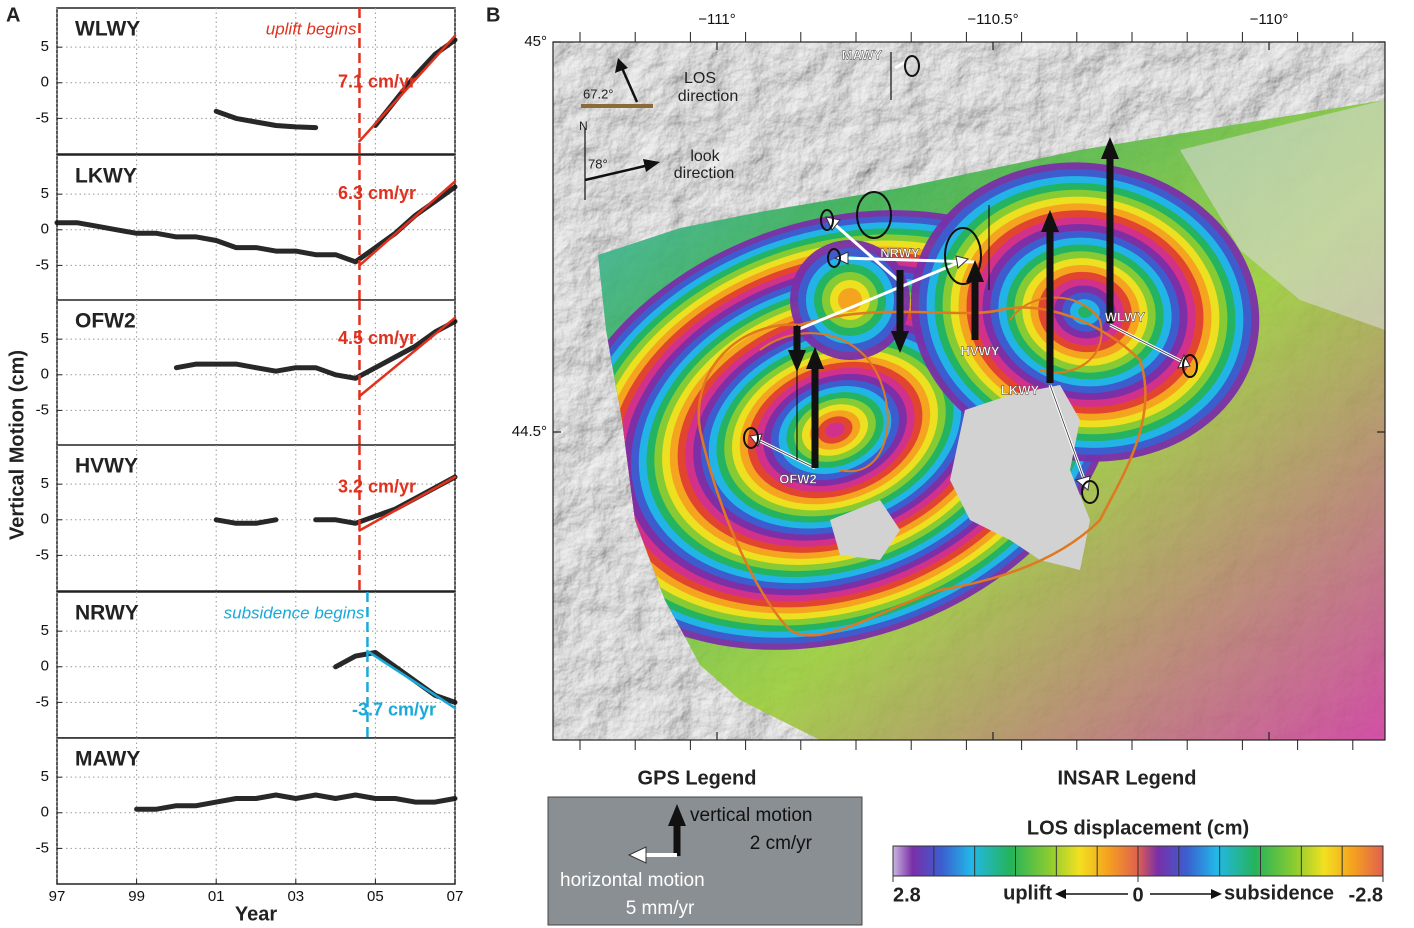 This screenshot has height=928, width=1414. Describe the element at coordinates (1020, 389) in the screenshot. I see `station-label: LKWY` at that location.